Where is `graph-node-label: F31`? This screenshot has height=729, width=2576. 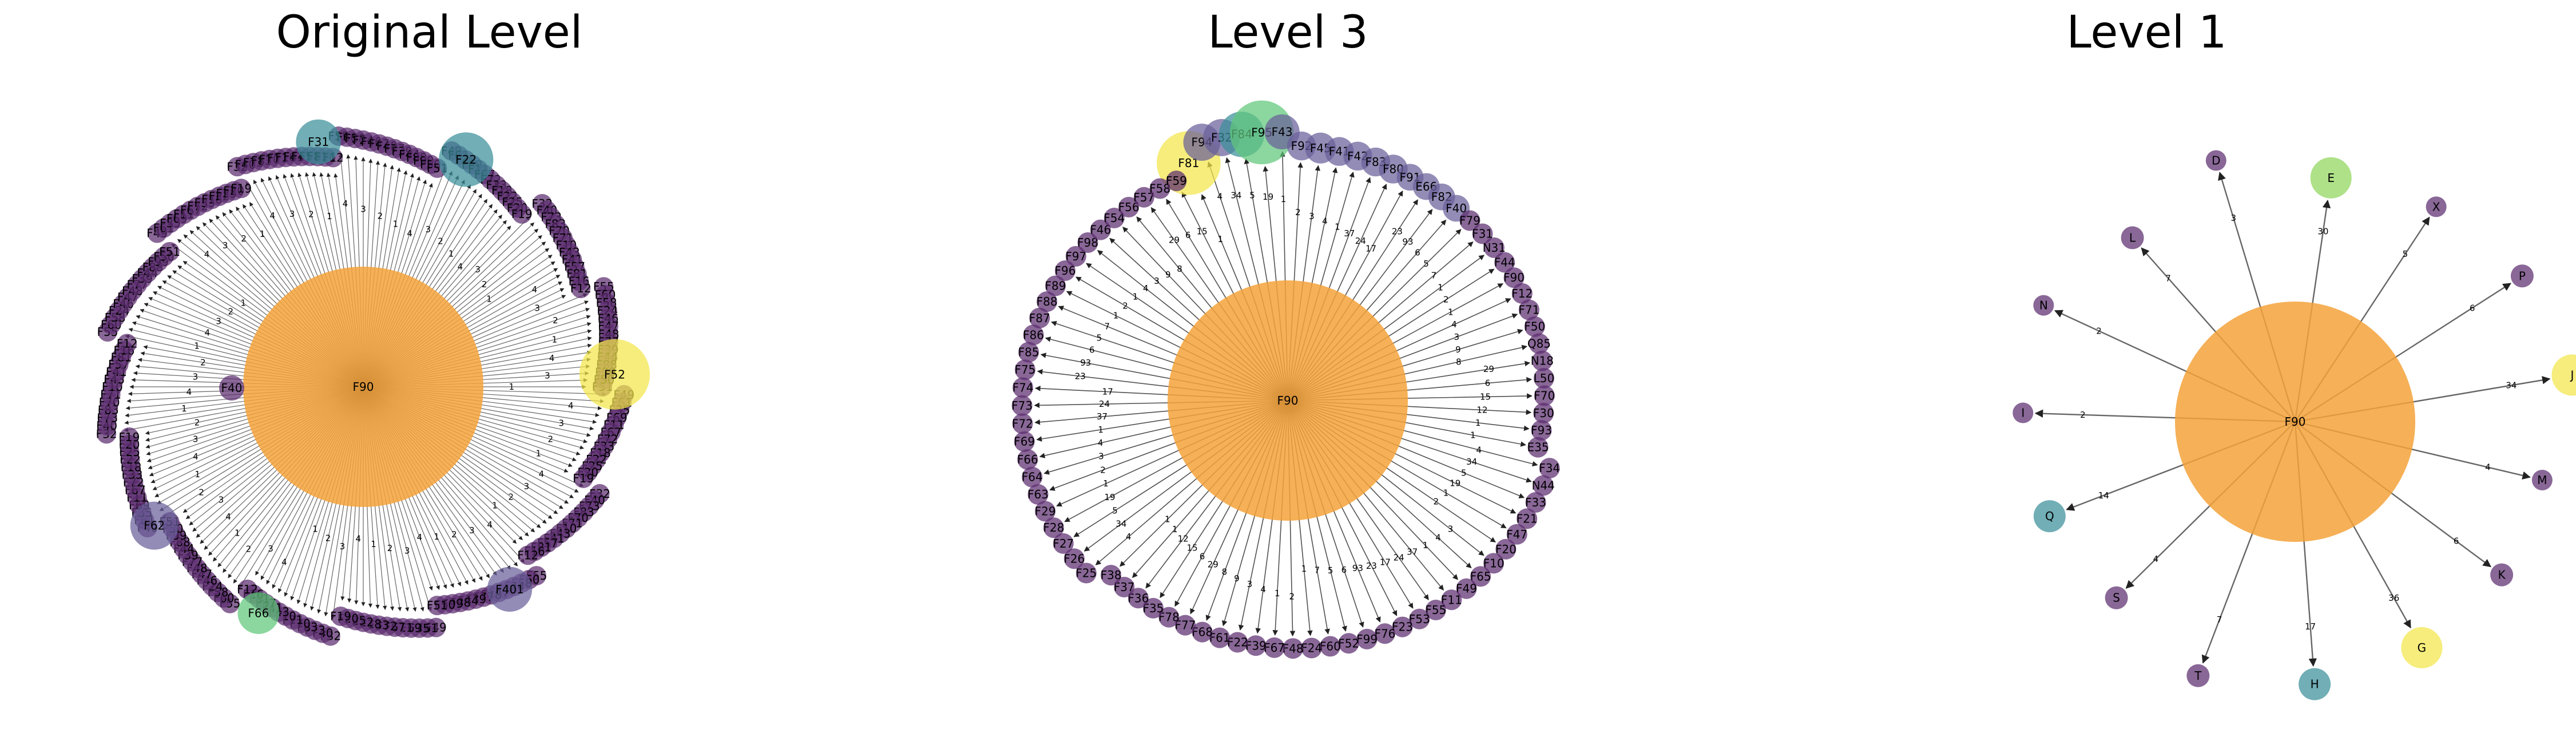 graph-node-label: F31 is located at coordinates (318, 142).